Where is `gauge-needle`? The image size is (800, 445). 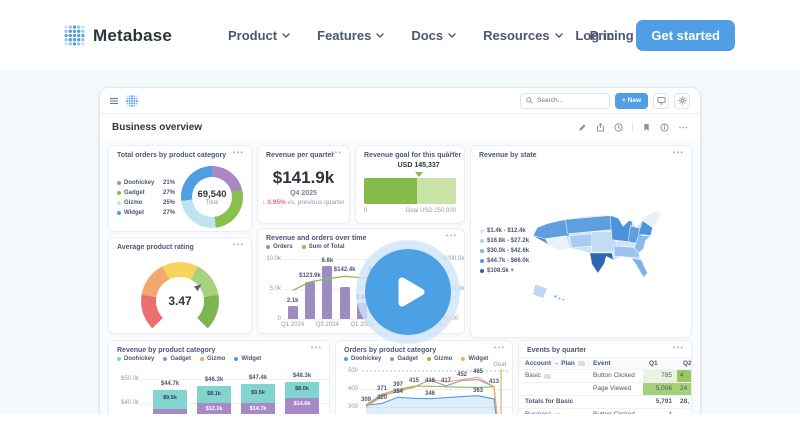
gauge-needle is located at coordinates (198, 286).